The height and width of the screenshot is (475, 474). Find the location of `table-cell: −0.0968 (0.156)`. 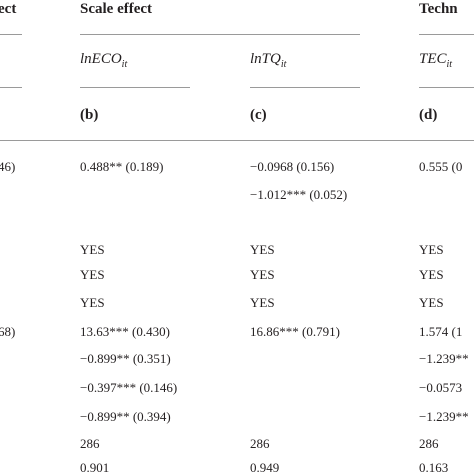

table-cell: −0.0968 (0.156) is located at coordinates (292, 166).